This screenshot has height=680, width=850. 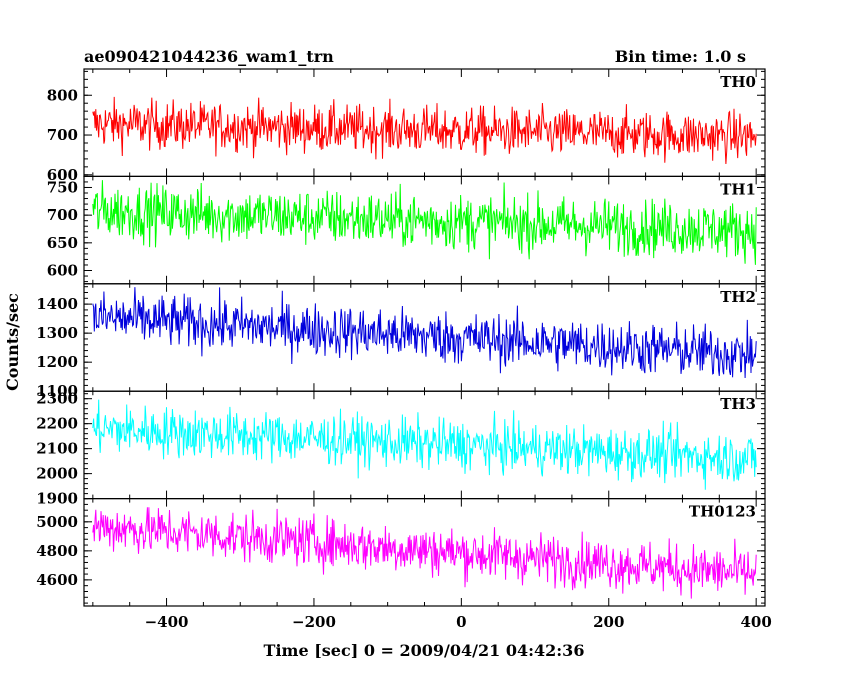 I want to click on y-tick-label: 2000, so click(x=57, y=474).